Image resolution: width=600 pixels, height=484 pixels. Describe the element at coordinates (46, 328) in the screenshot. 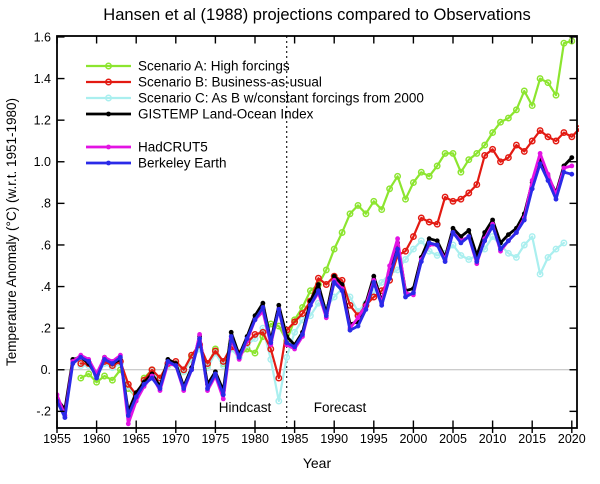

I see `y-tick-label: .2` at that location.